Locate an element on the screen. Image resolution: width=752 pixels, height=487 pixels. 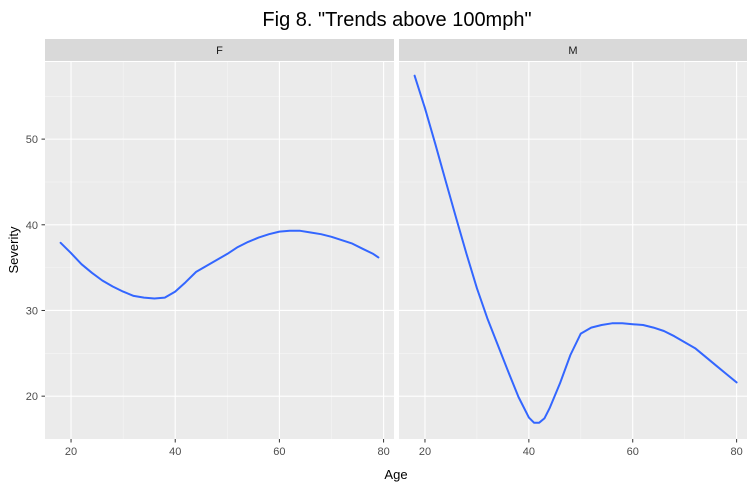
strip-m-label: M is located at coordinates (572, 51).